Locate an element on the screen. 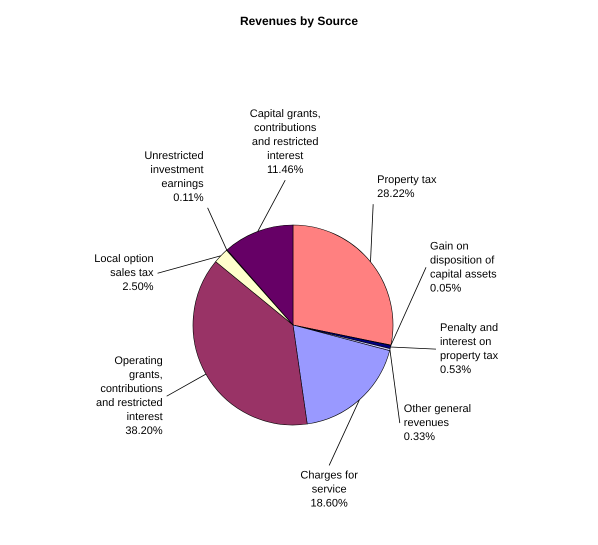  slice-label: Property tax is located at coordinates (407, 180).